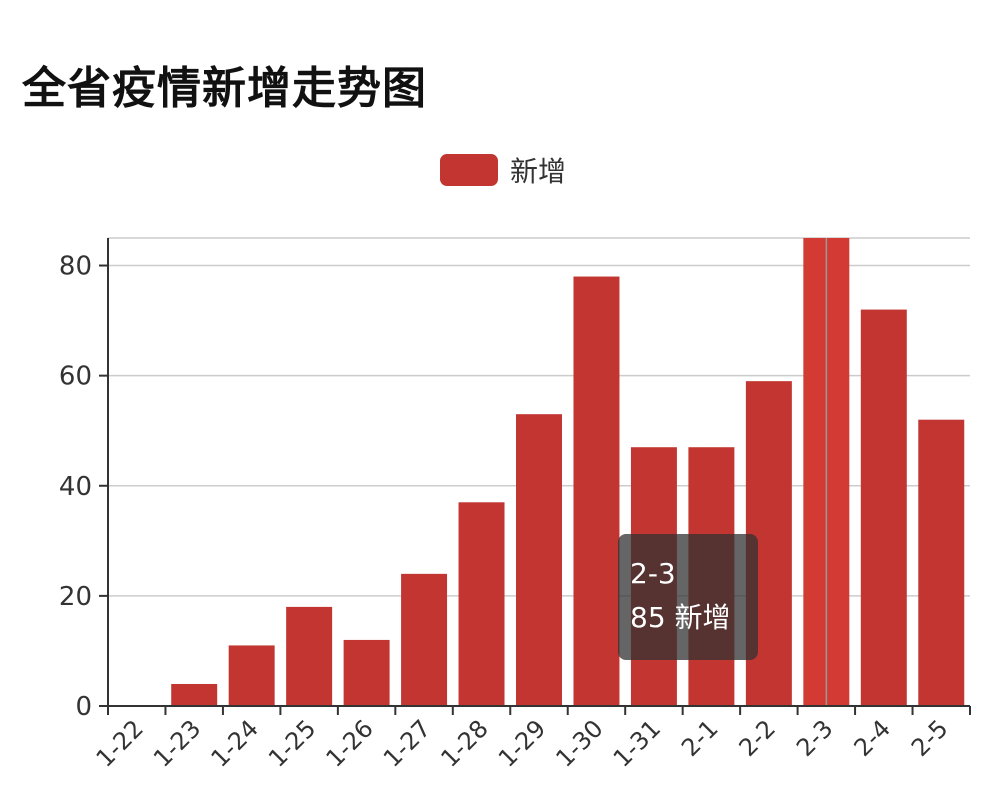 Image resolution: width=1000 pixels, height=786 pixels. Describe the element at coordinates (648, 617) in the screenshot. I see `tooltip-value: 85` at that location.